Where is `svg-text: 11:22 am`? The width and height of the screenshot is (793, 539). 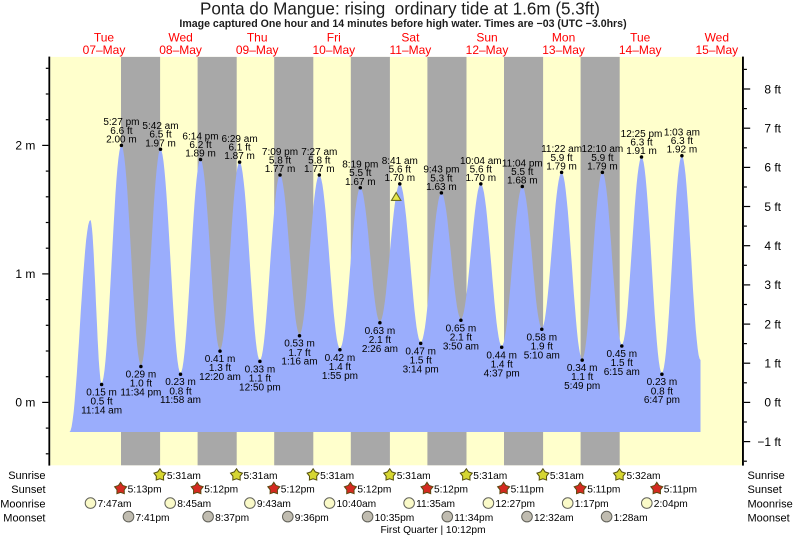
svg-text: 11:22 am is located at coordinates (561, 149).